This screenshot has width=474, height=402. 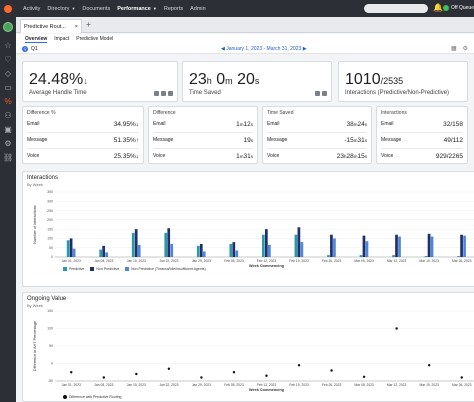 What do you see at coordinates (198, 79) in the screenshot?
I see `kpi-hours: 23` at bounding box center [198, 79].